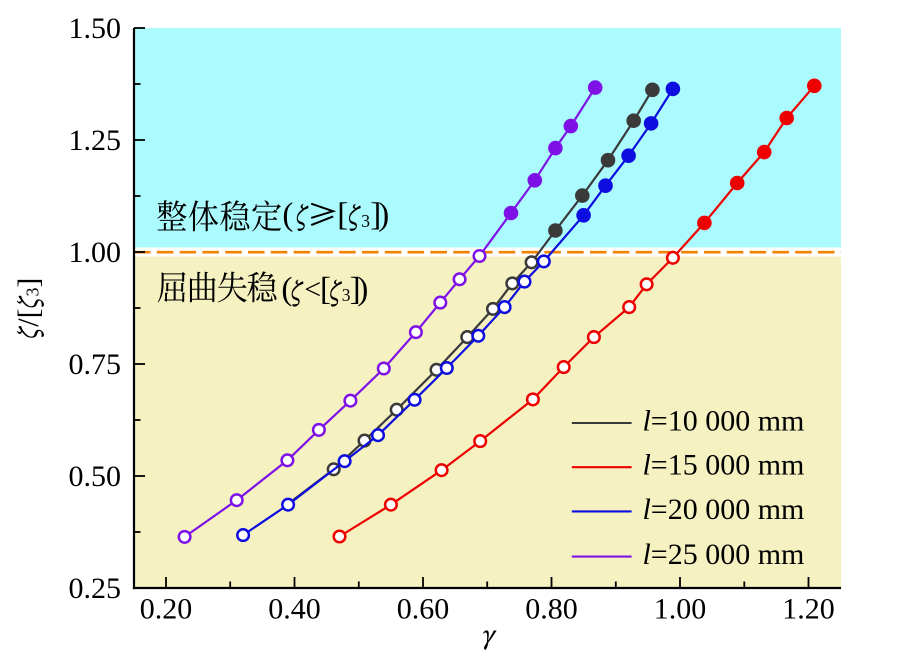 This screenshot has height=666, width=897. Describe the element at coordinates (808, 609) in the screenshot. I see `svg-text: 1.20` at that location.